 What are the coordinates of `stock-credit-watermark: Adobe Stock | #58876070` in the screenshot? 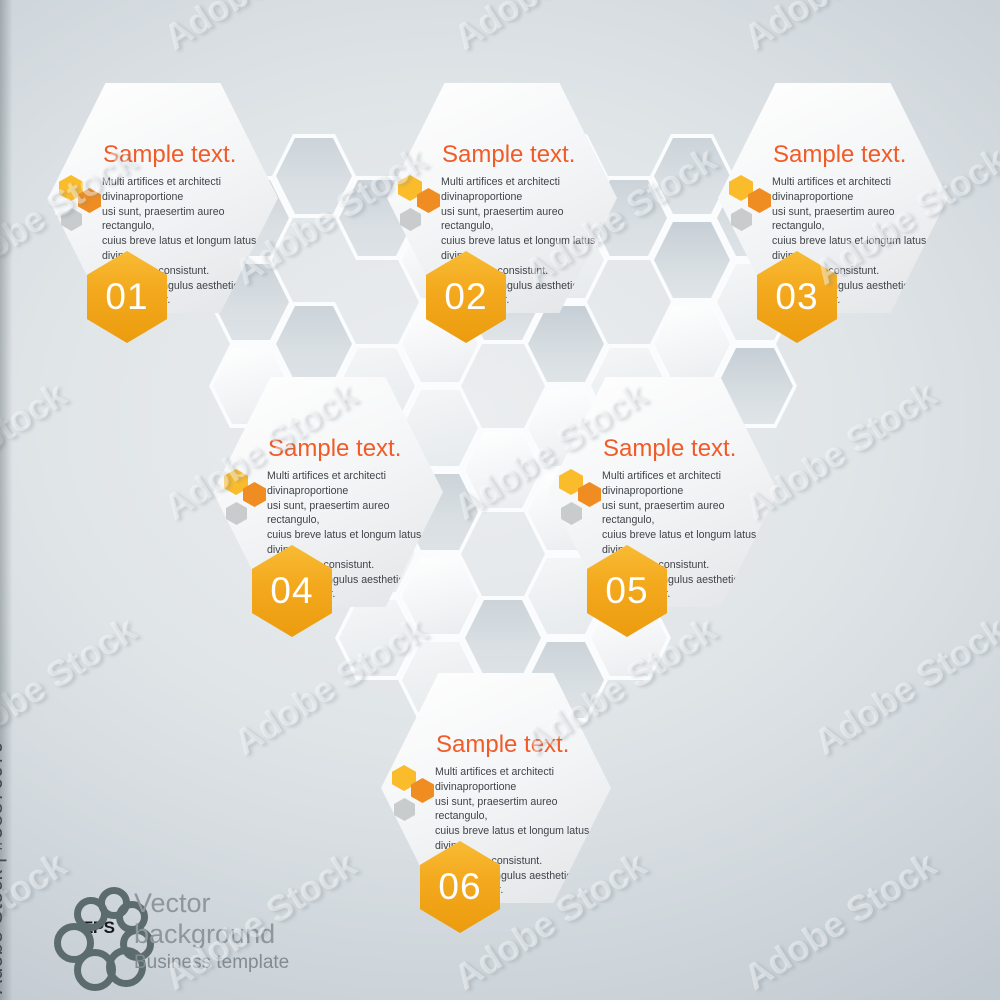 It's located at (3, 867).